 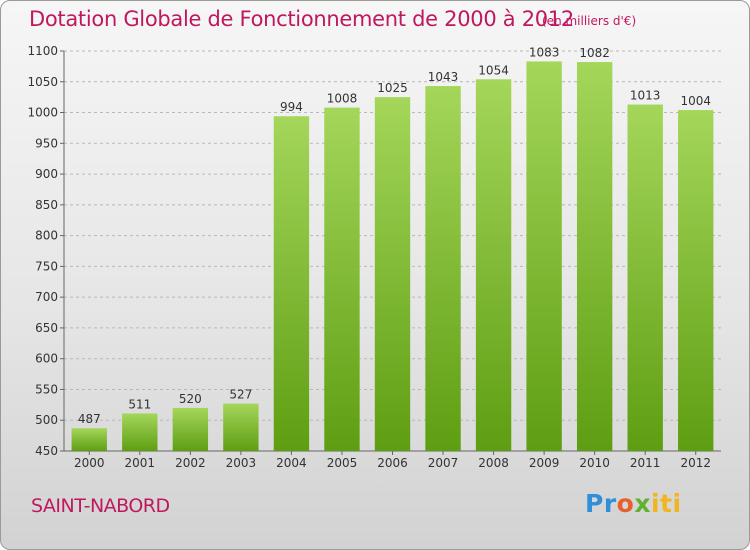 What do you see at coordinates (46, 328) in the screenshot?
I see `y-tick-label: 650` at bounding box center [46, 328].